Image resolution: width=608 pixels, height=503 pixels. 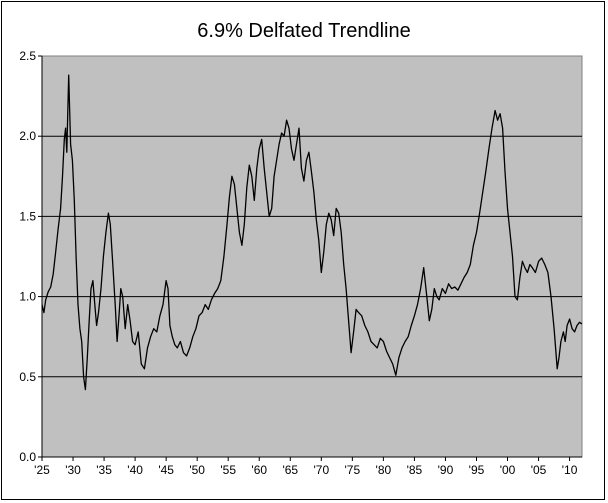 I want to click on y-tick-label: 1.5, so click(x=27, y=216).